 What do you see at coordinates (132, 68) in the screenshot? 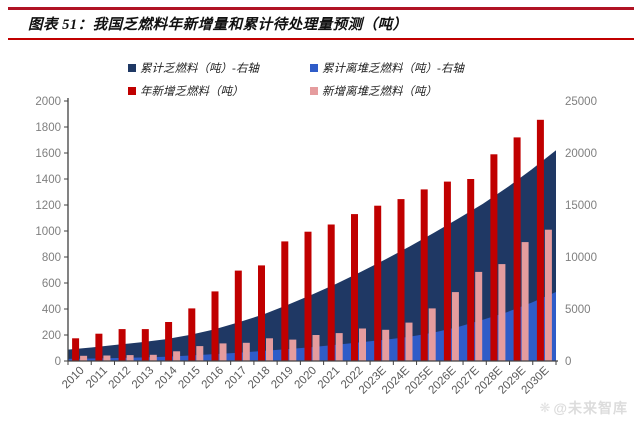
I see `legend-swatch-navy-icon` at bounding box center [132, 68].